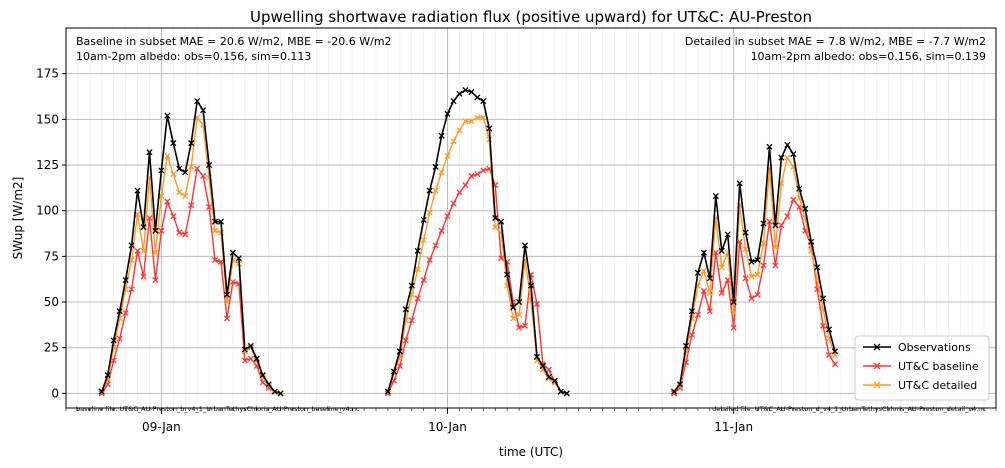 The image size is (1005, 468). Describe the element at coordinates (18, 218) in the screenshot. I see `y-axis-label: SWup [W/m2]` at that location.